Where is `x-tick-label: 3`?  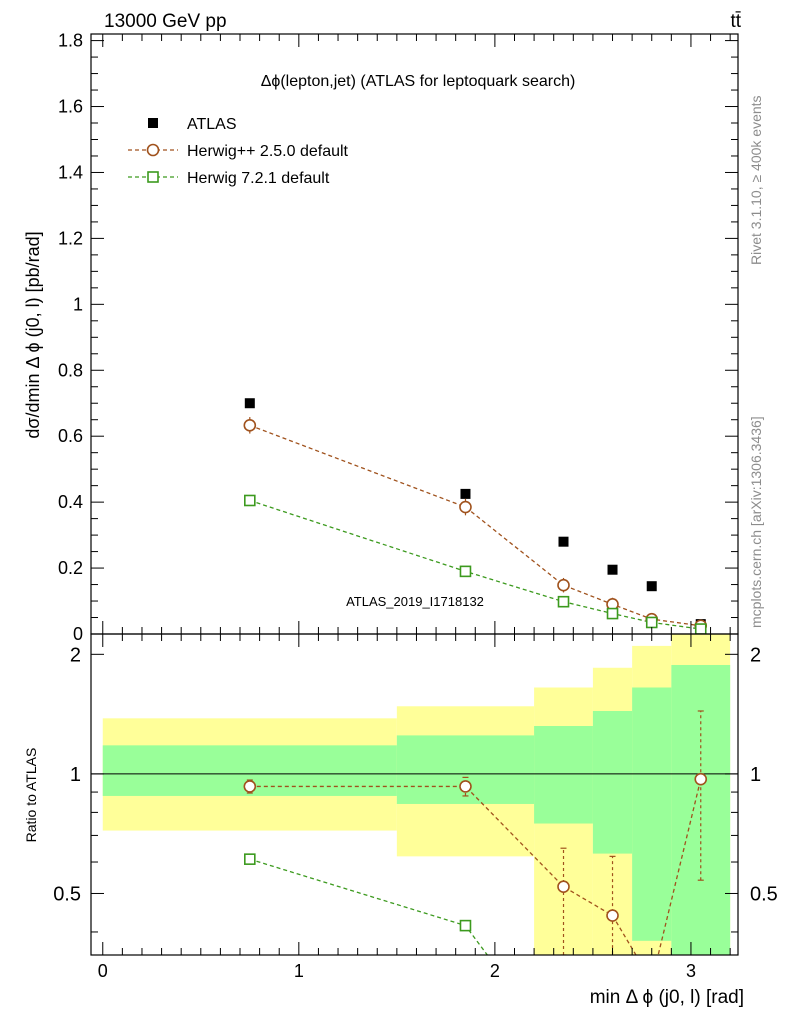
x-tick-label: 3 is located at coordinates (691, 971).